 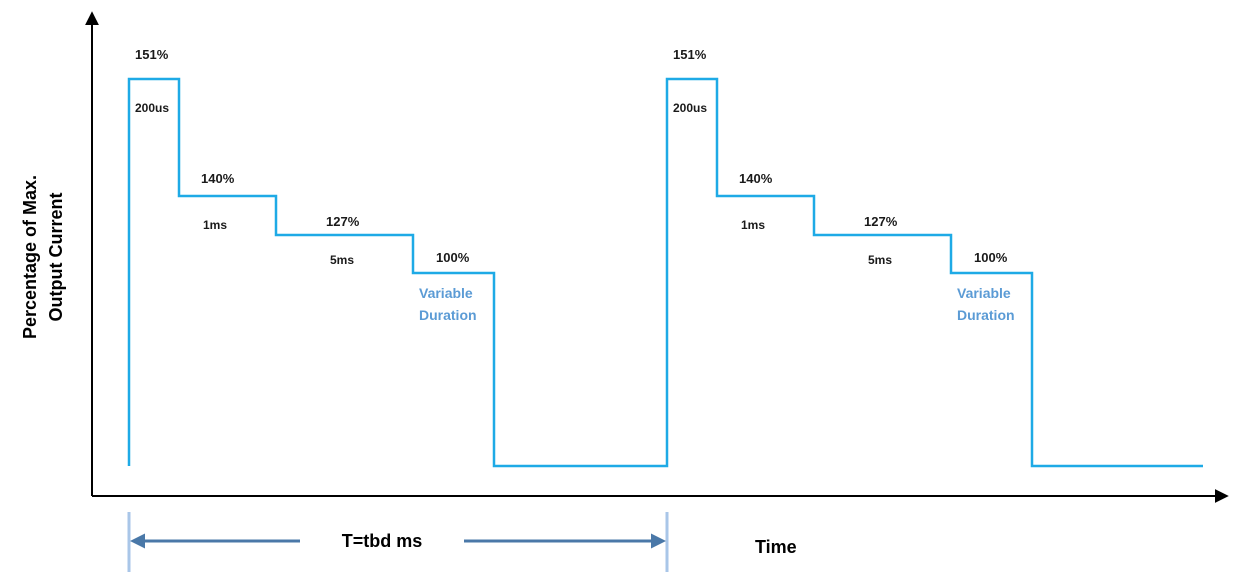 I want to click on period-marker: T=tbd ms, so click(x=398, y=542).